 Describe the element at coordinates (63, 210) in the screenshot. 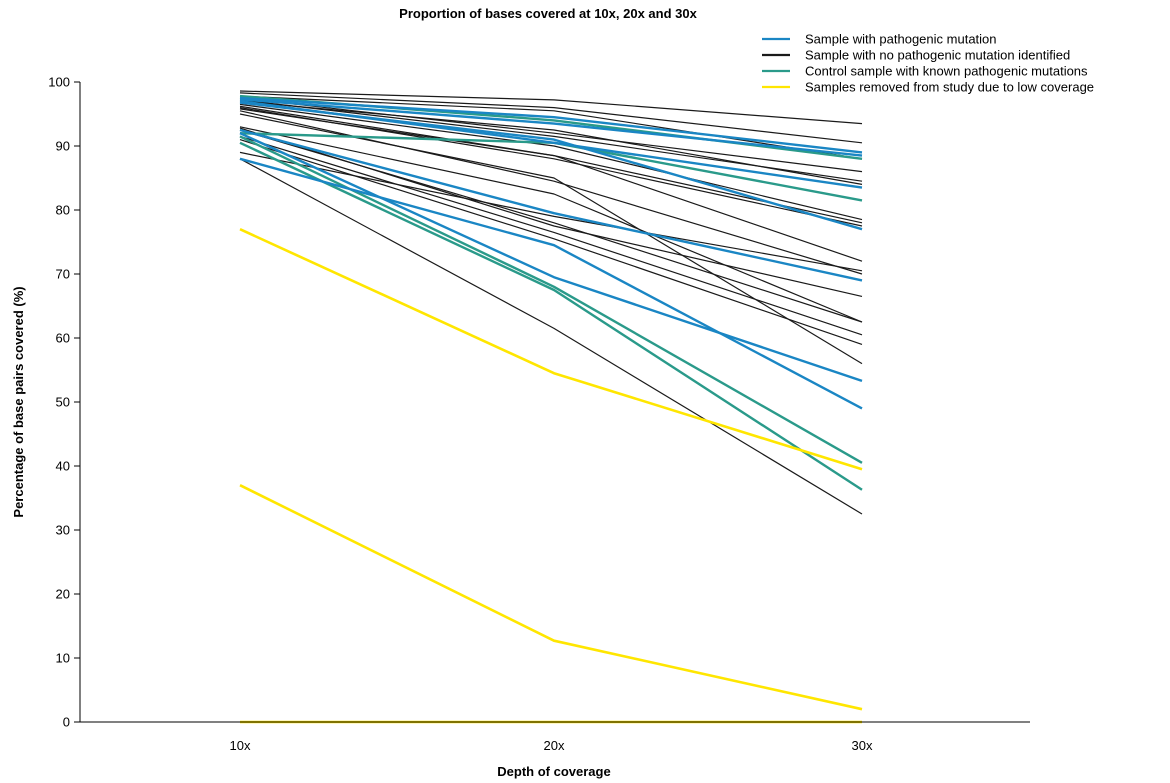

I see `y-tick-label: 80` at that location.